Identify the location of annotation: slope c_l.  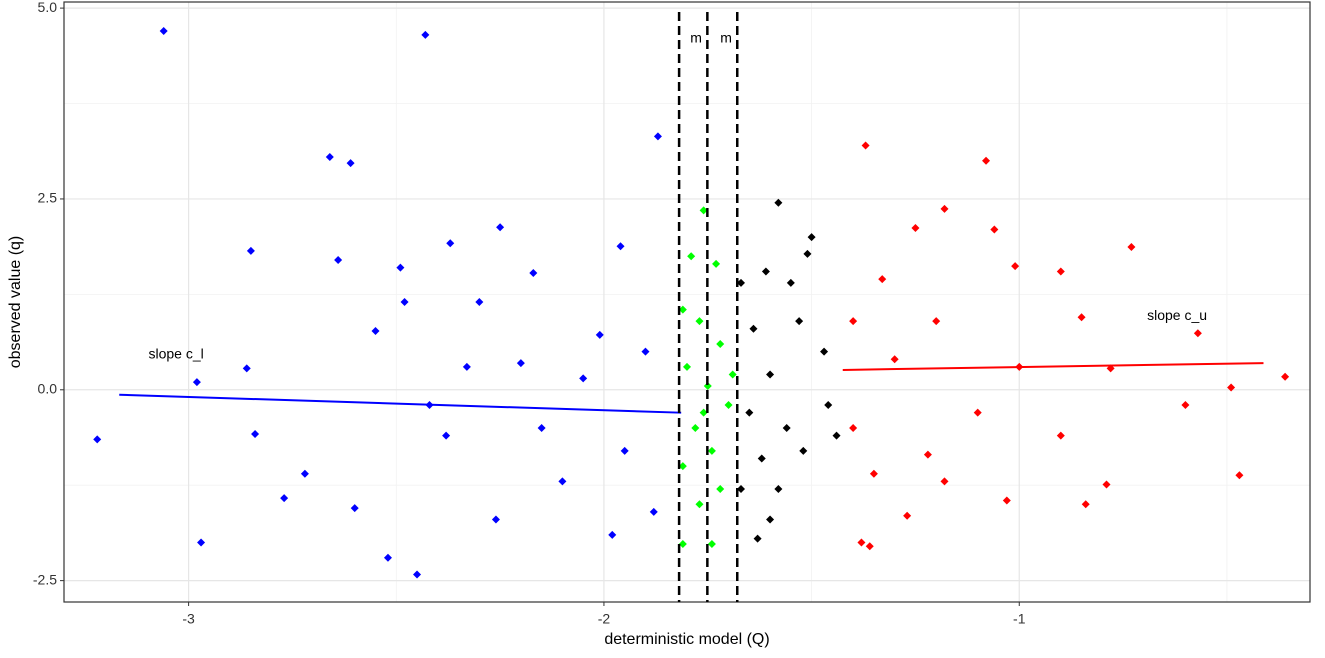
(176, 353).